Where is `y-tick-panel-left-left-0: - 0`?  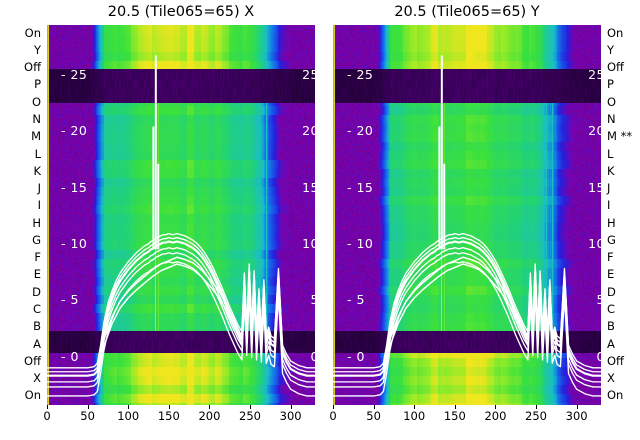 y-tick-panel-left-left-0: - 0 is located at coordinates (70, 356).